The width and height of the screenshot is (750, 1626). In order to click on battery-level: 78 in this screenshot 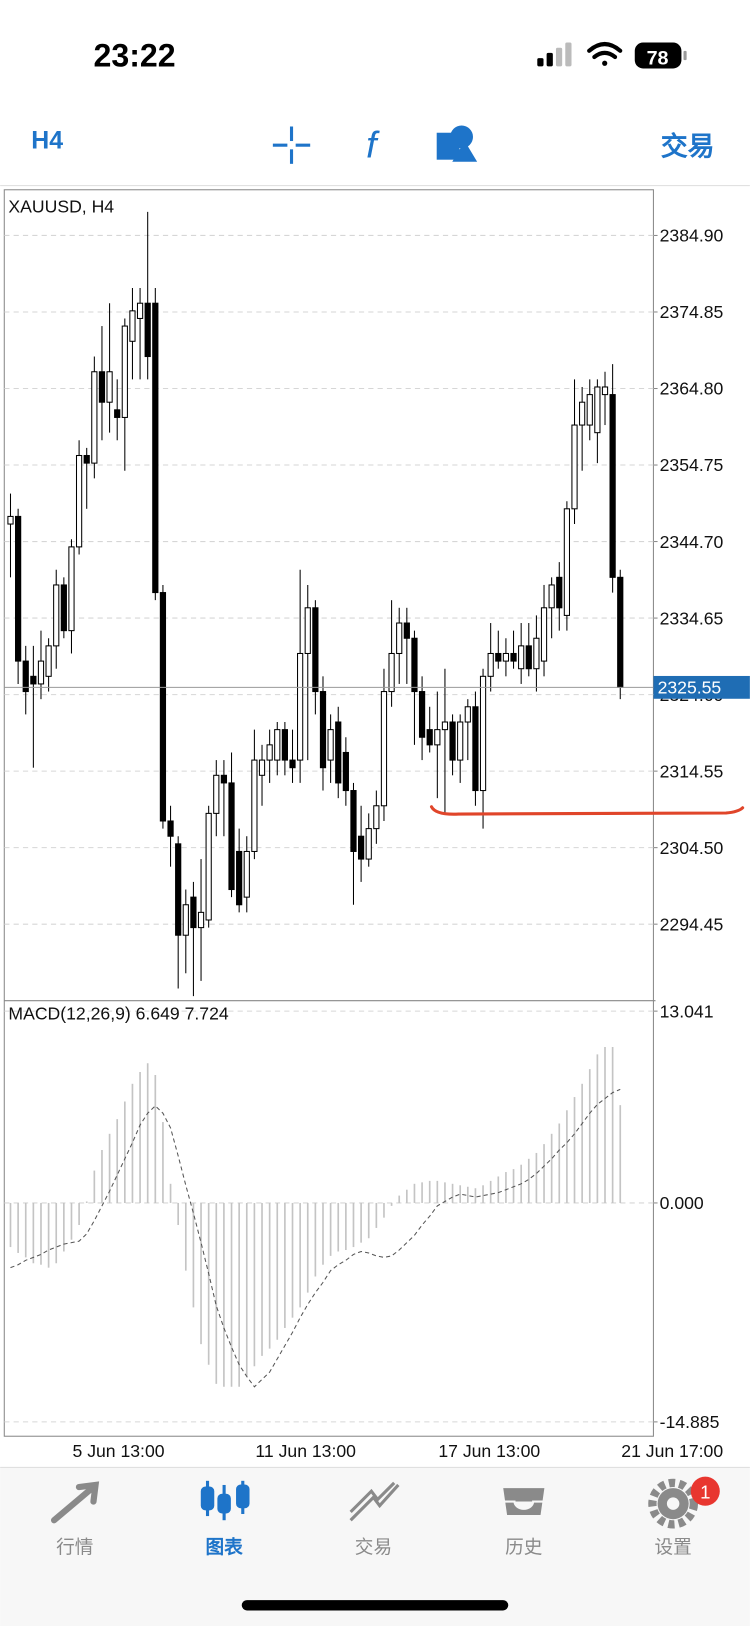, I will do `click(658, 58)`.